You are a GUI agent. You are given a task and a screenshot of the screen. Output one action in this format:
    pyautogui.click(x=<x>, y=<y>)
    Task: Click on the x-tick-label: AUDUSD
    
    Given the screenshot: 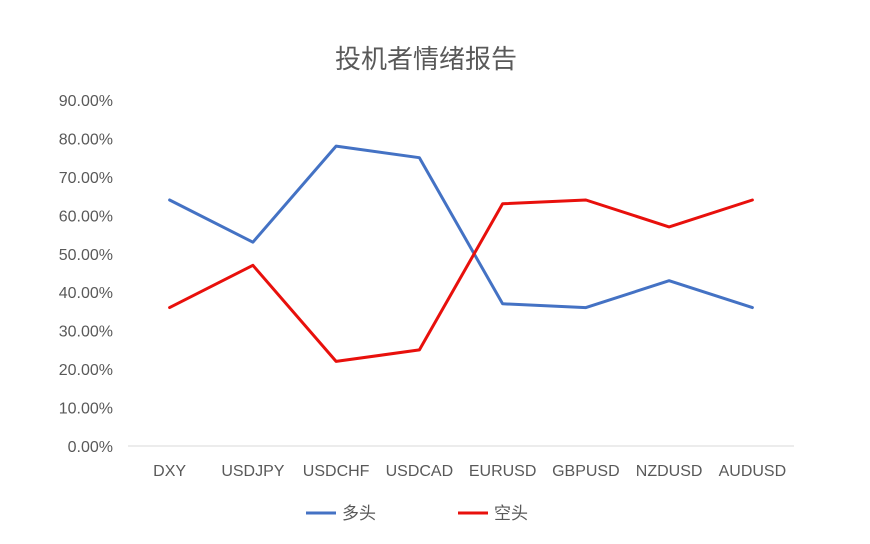 What is the action you would take?
    pyautogui.click(x=753, y=471)
    